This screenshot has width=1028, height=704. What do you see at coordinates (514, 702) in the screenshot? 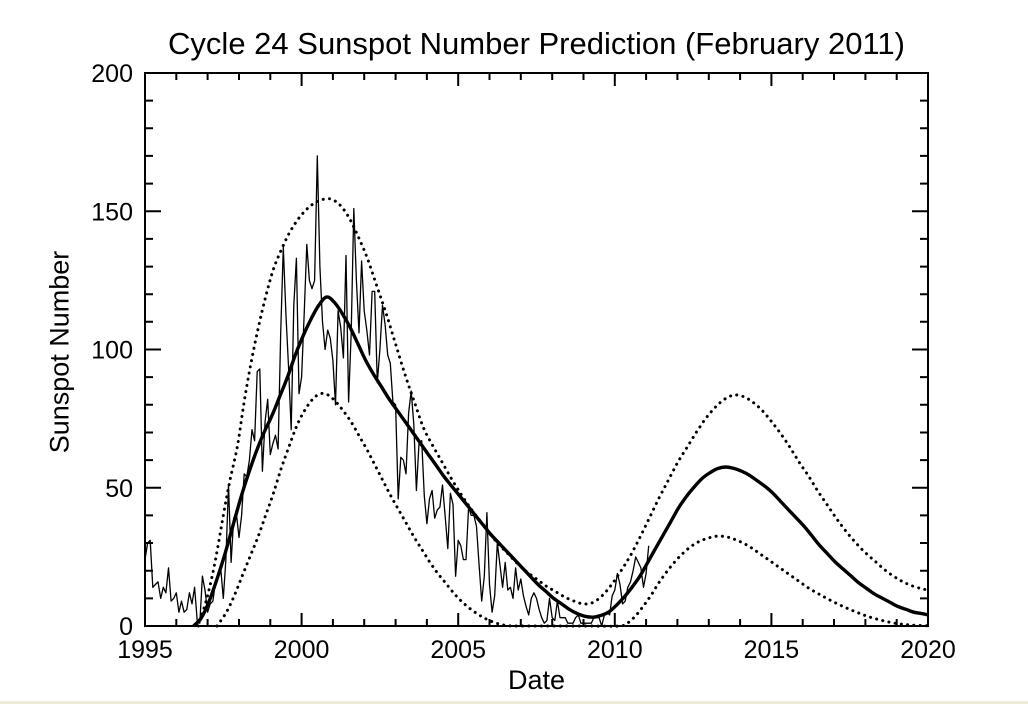
I see `bottom-edge-line` at bounding box center [514, 702].